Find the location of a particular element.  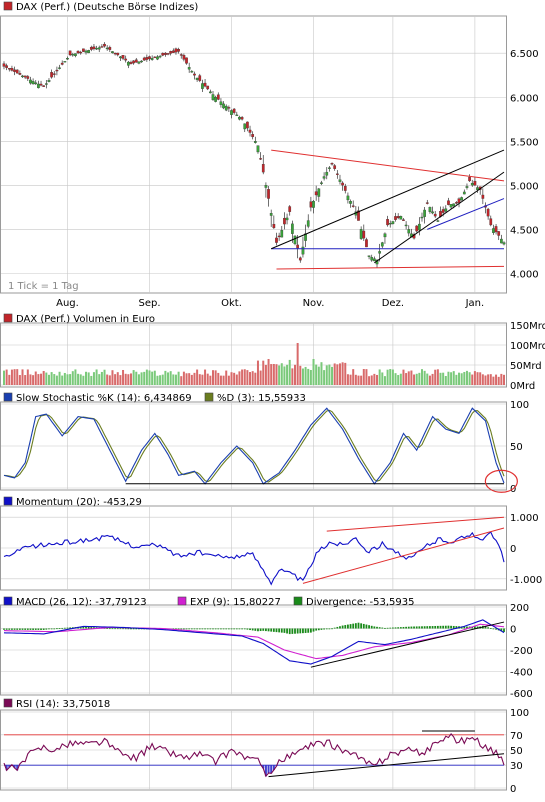

volume-tick-label: 50Mrd is located at coordinates (526, 366).